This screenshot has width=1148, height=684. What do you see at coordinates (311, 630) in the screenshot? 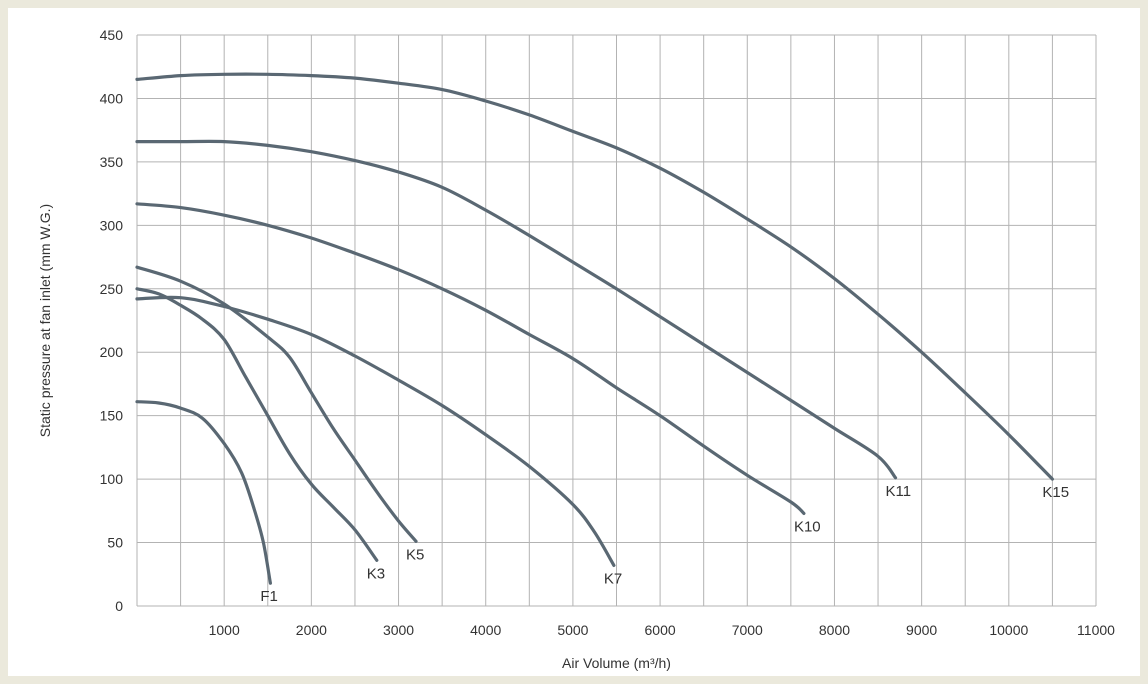
I see `x-tick-label: 2000` at bounding box center [311, 630].